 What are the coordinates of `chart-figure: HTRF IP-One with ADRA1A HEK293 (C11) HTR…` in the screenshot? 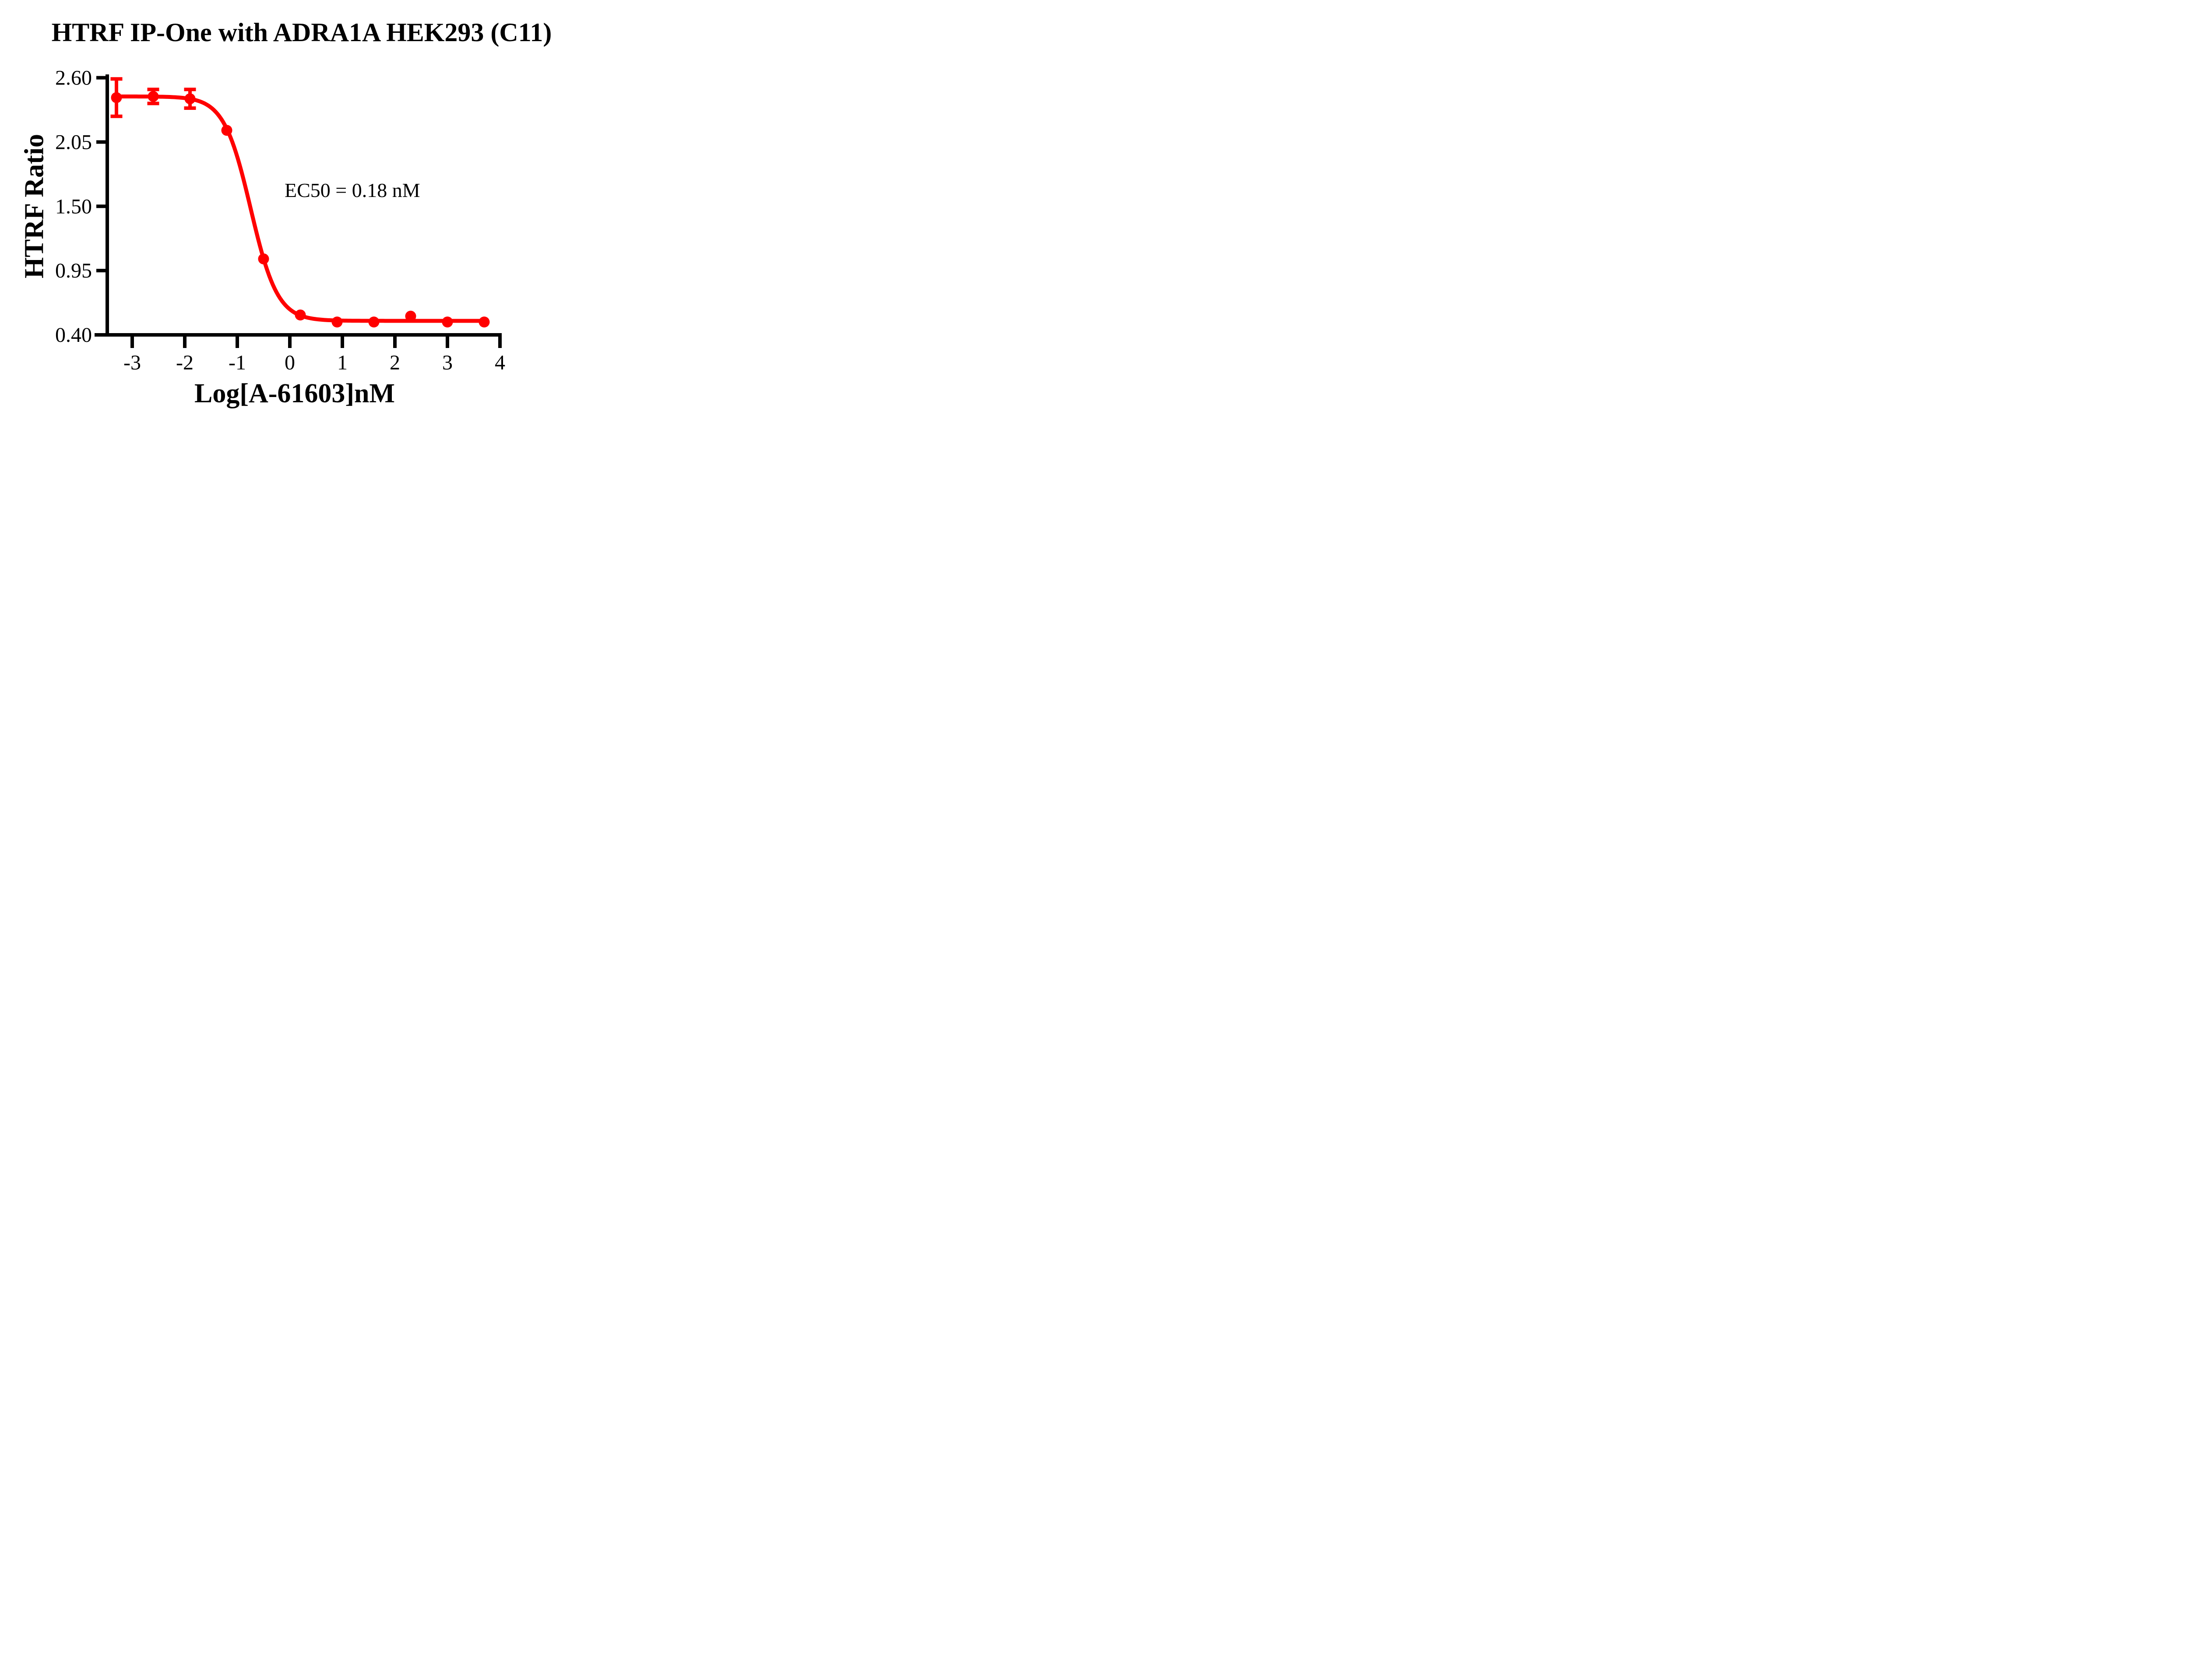 It's located at (281, 210).